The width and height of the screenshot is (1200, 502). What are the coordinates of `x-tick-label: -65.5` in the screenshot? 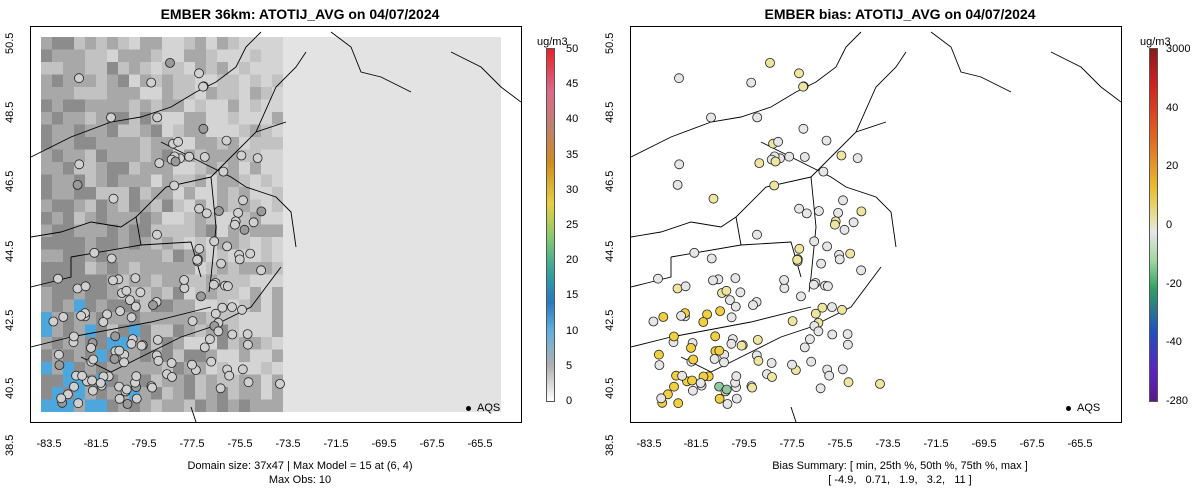 It's located at (1080, 444).